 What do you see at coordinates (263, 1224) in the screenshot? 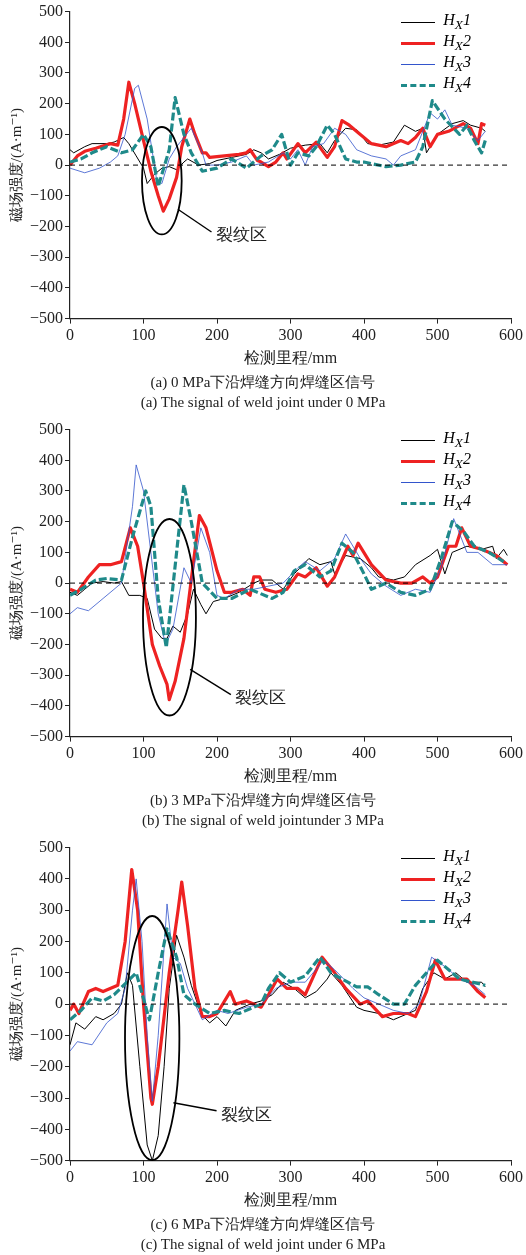
I see `text: (c) 6 MPa下沿焊缝方向焊缝区信号` at bounding box center [263, 1224].